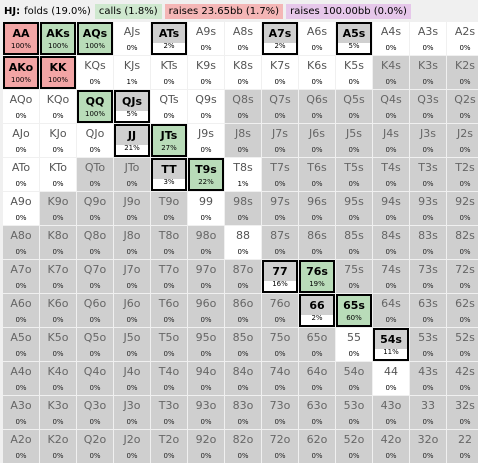 The image size is (478, 463). I want to click on hand-cell-Q2s: Q2s 0%, so click(462, 106).